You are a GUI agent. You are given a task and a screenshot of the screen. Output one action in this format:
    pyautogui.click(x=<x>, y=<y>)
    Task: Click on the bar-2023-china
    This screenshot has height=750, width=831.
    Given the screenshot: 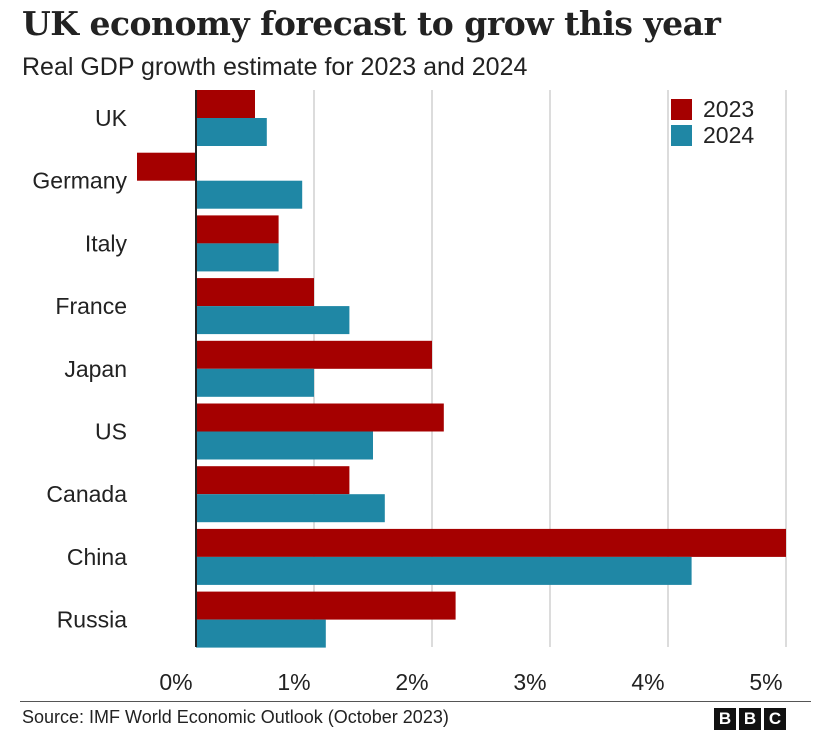 What is the action you would take?
    pyautogui.click(x=491, y=542)
    